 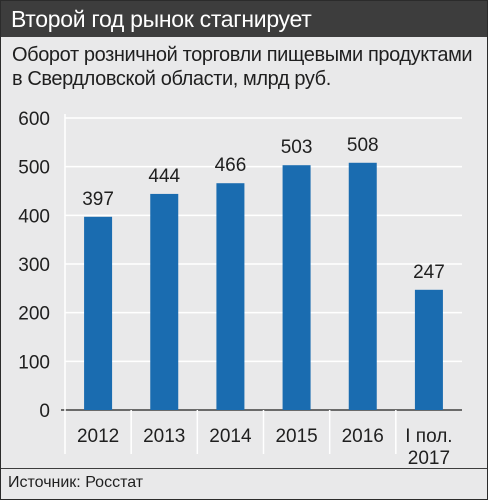 What do you see at coordinates (164, 176) in the screenshot?
I see `data-label: 444` at bounding box center [164, 176].